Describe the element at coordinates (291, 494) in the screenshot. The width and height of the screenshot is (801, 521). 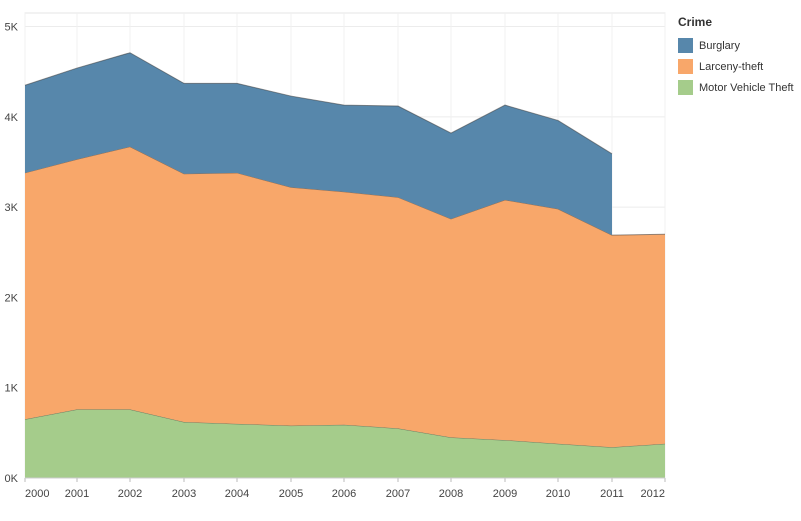
I see `x-tick-label: 2005` at that location.